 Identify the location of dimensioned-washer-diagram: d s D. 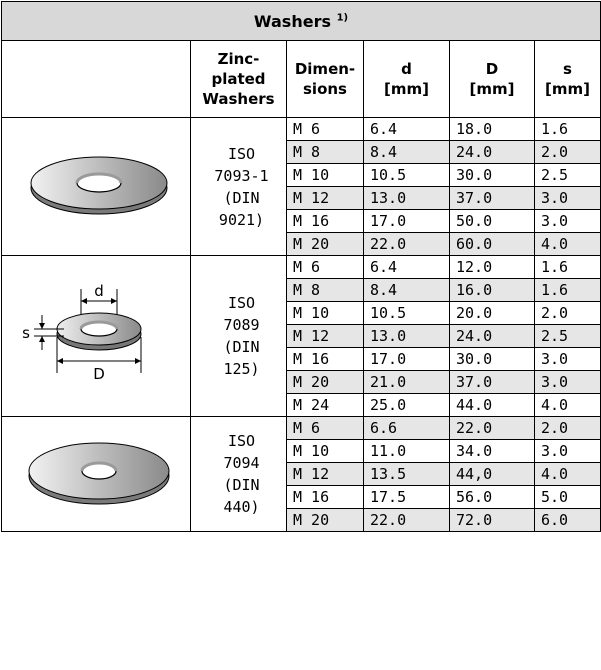
(82, 332).